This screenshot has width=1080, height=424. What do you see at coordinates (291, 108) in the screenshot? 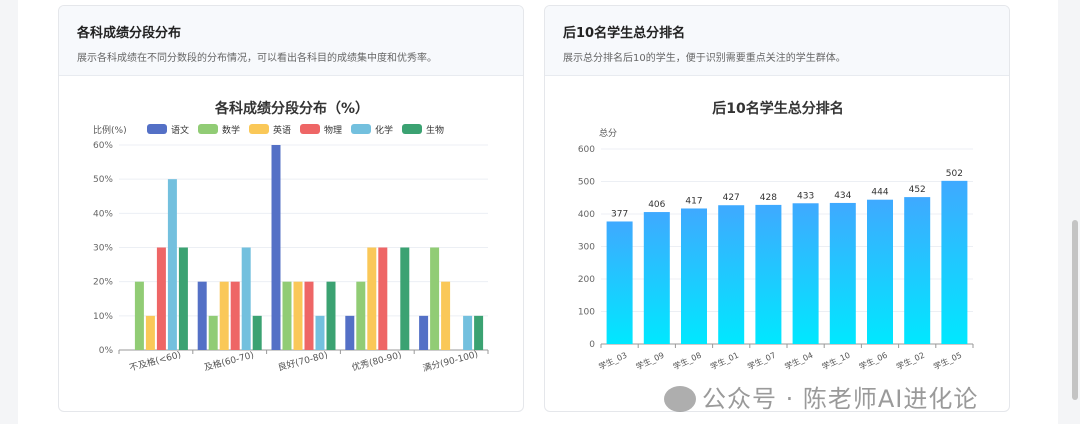
I see `chart-title: 各科成绩分段分布（%）` at bounding box center [291, 108].